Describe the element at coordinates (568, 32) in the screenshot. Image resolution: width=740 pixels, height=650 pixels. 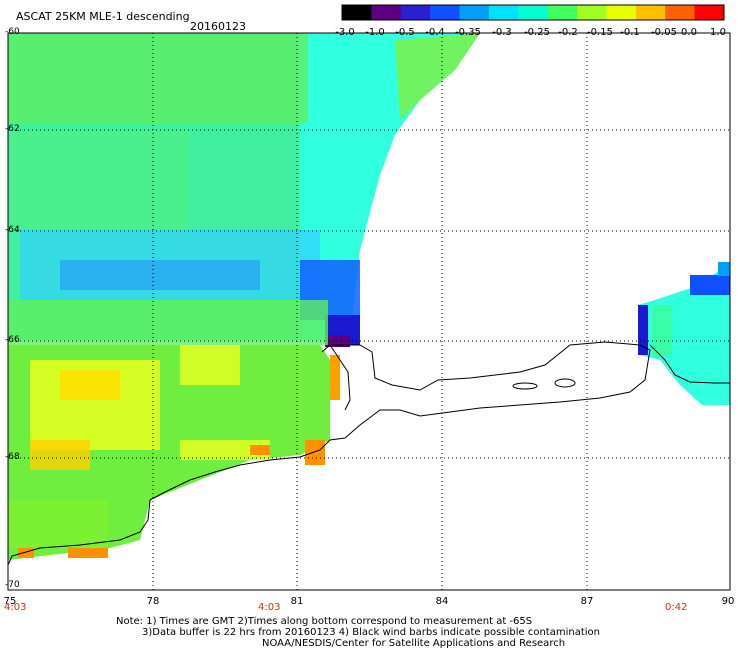
I see `colorbar-label: -0.2` at that location.